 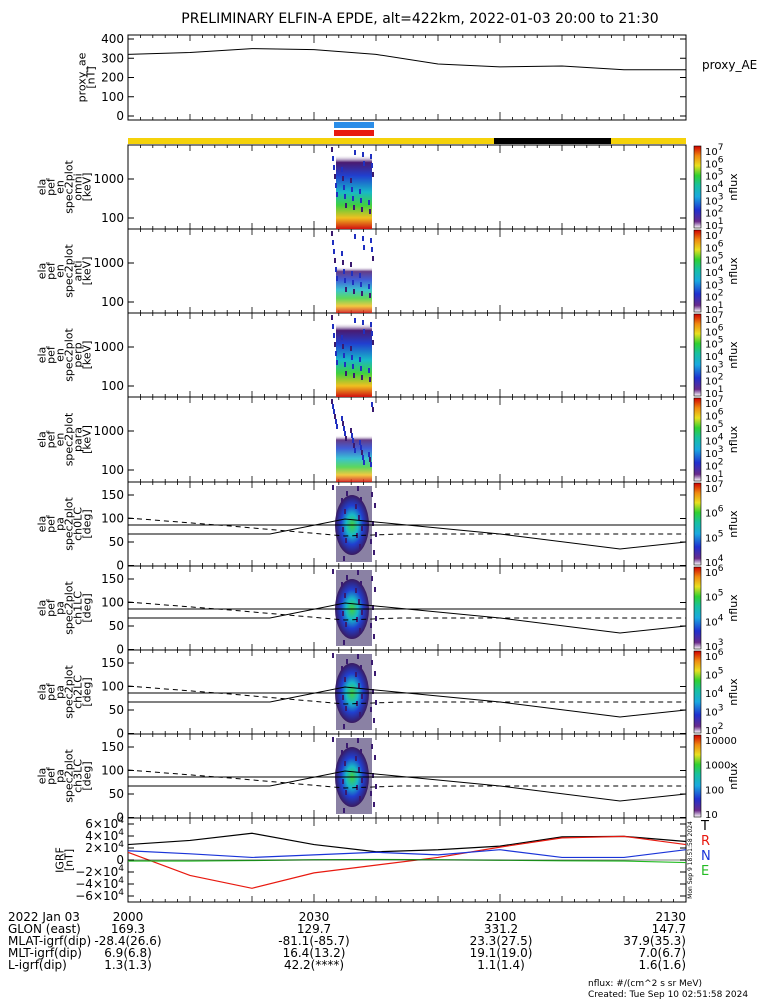 I want to click on anti-loss-cone-line, so click(x=406, y=611).